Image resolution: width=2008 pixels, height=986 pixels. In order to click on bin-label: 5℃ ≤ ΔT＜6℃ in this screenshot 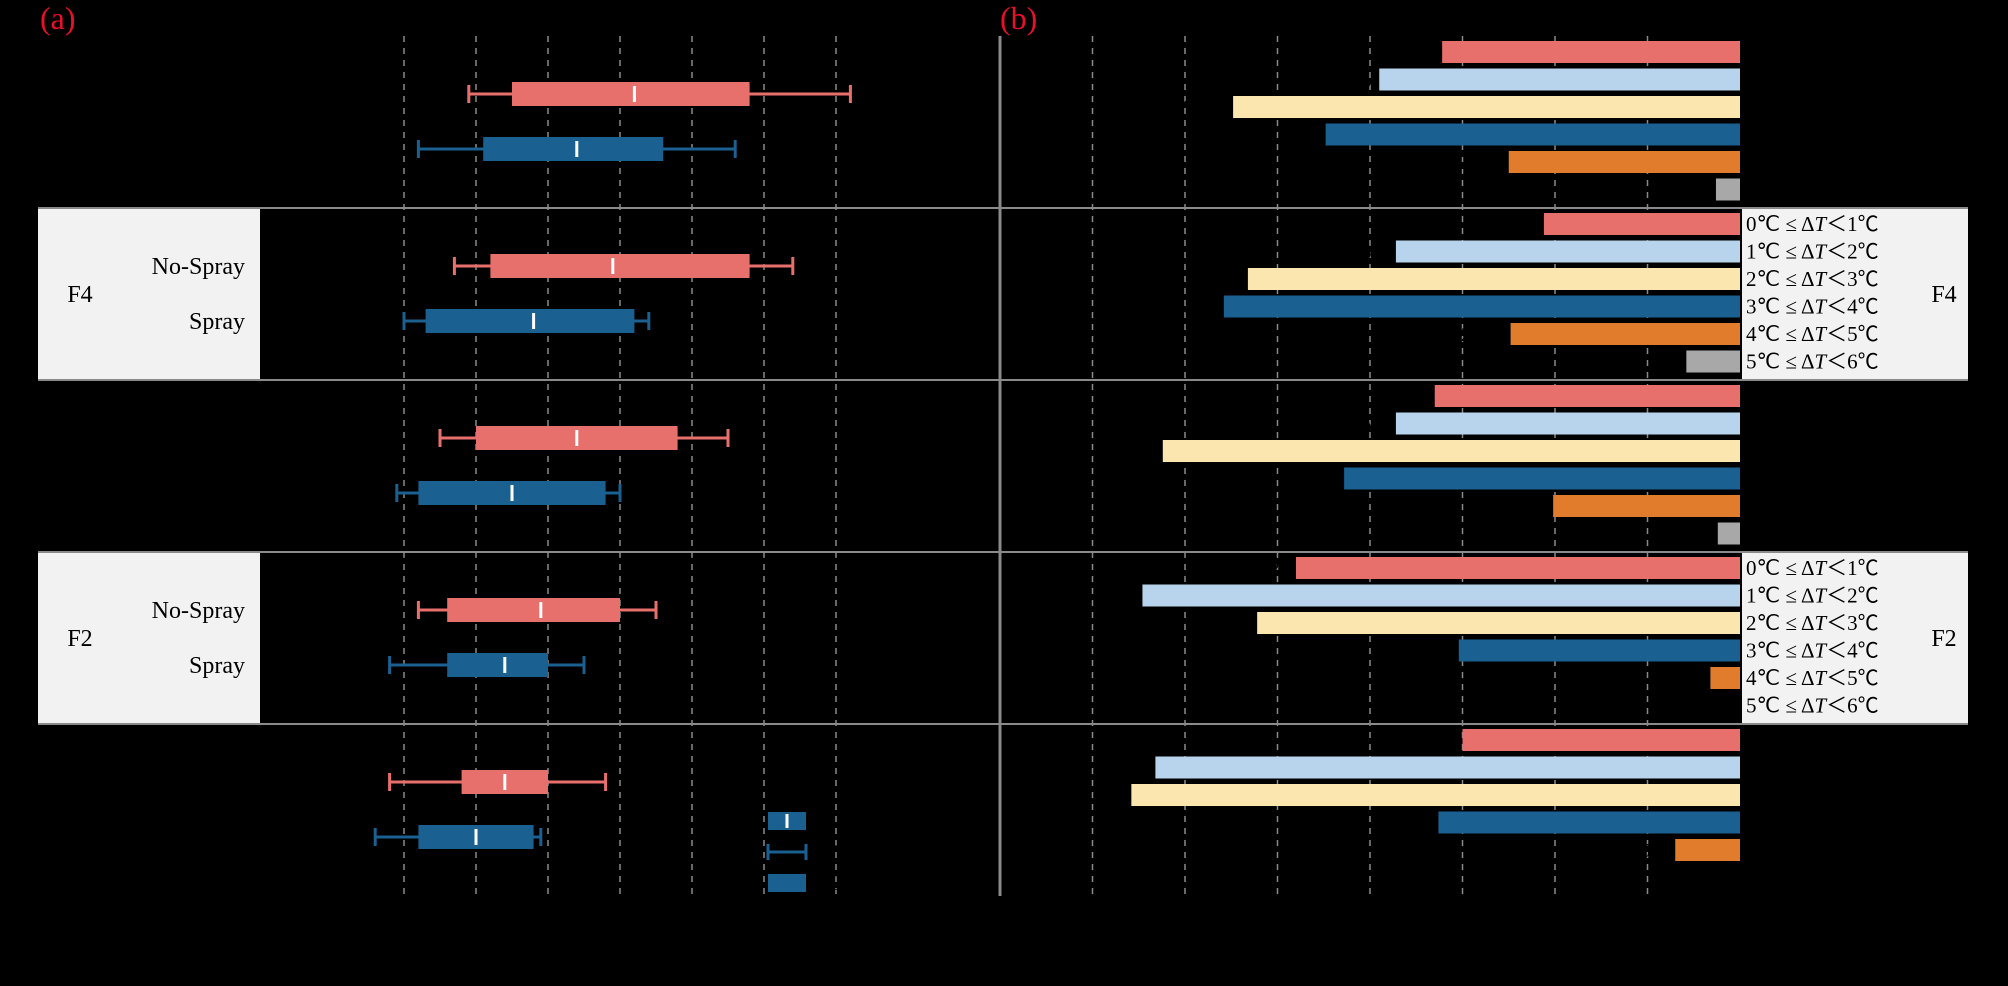, I will do `click(1812, 362)`.